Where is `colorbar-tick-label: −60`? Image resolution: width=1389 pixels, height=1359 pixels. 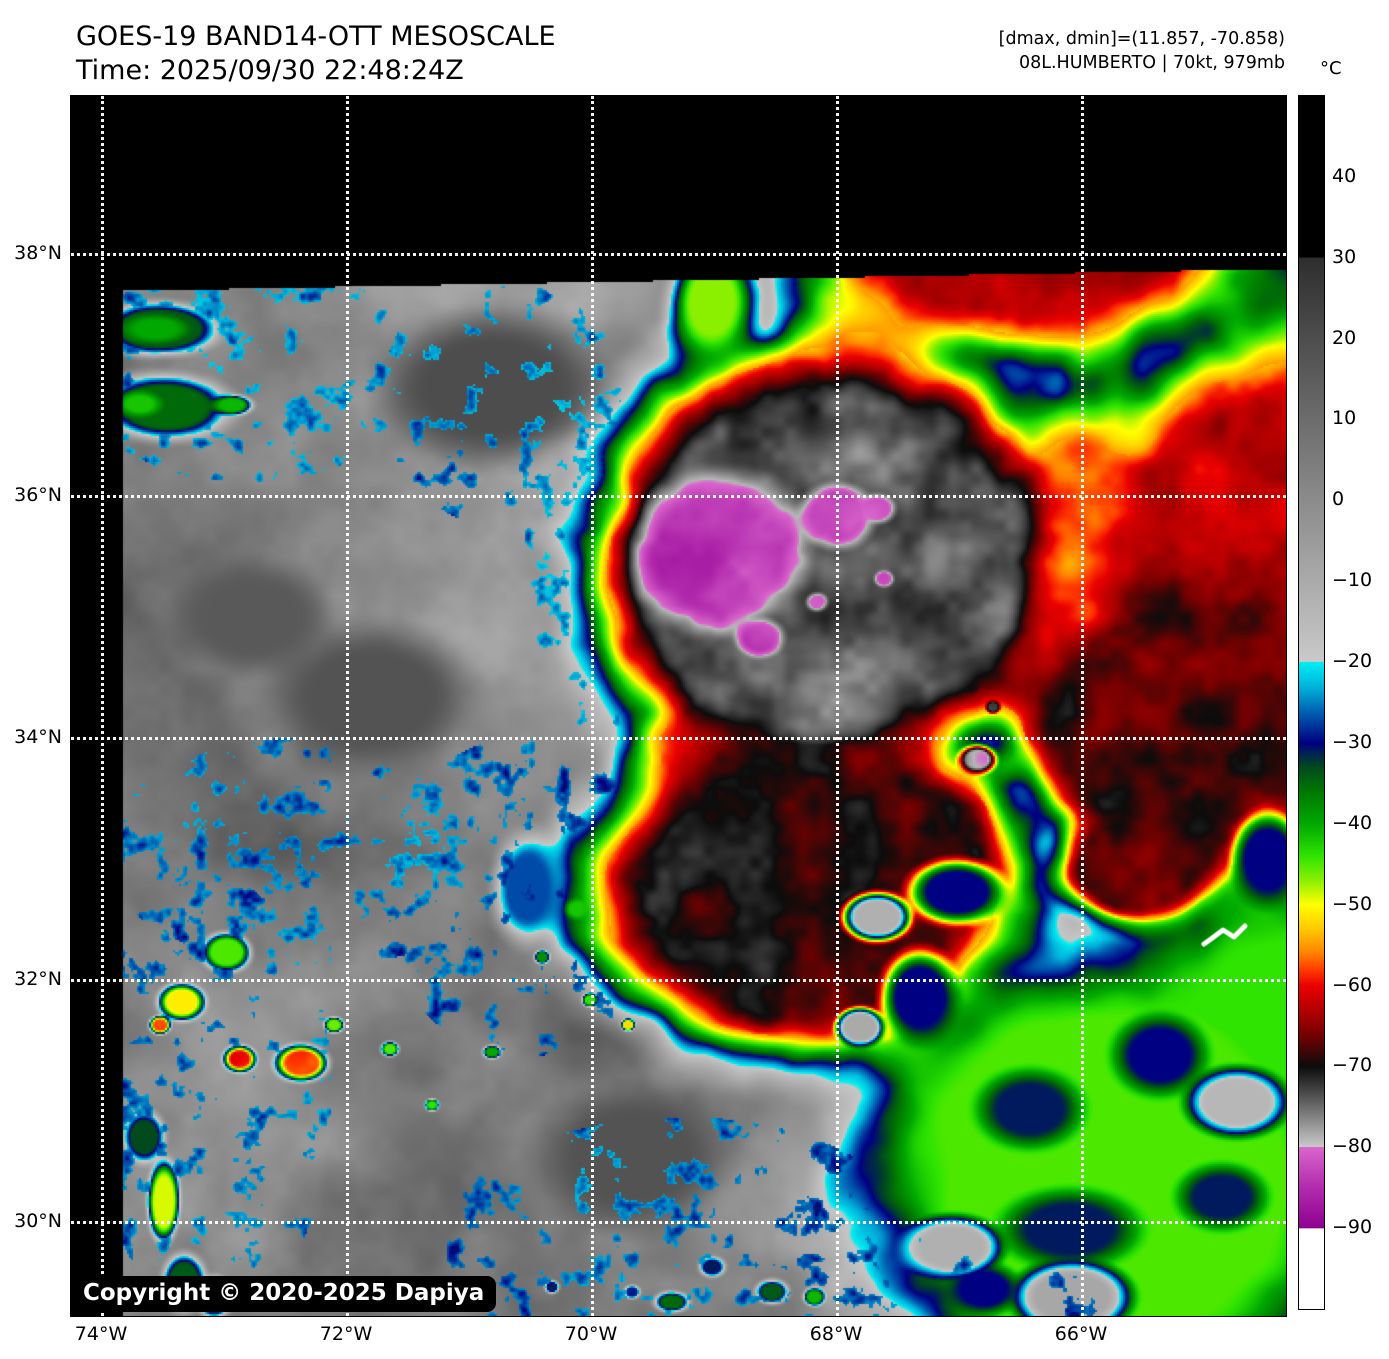 colorbar-tick-label: −60 is located at coordinates (1352, 984).